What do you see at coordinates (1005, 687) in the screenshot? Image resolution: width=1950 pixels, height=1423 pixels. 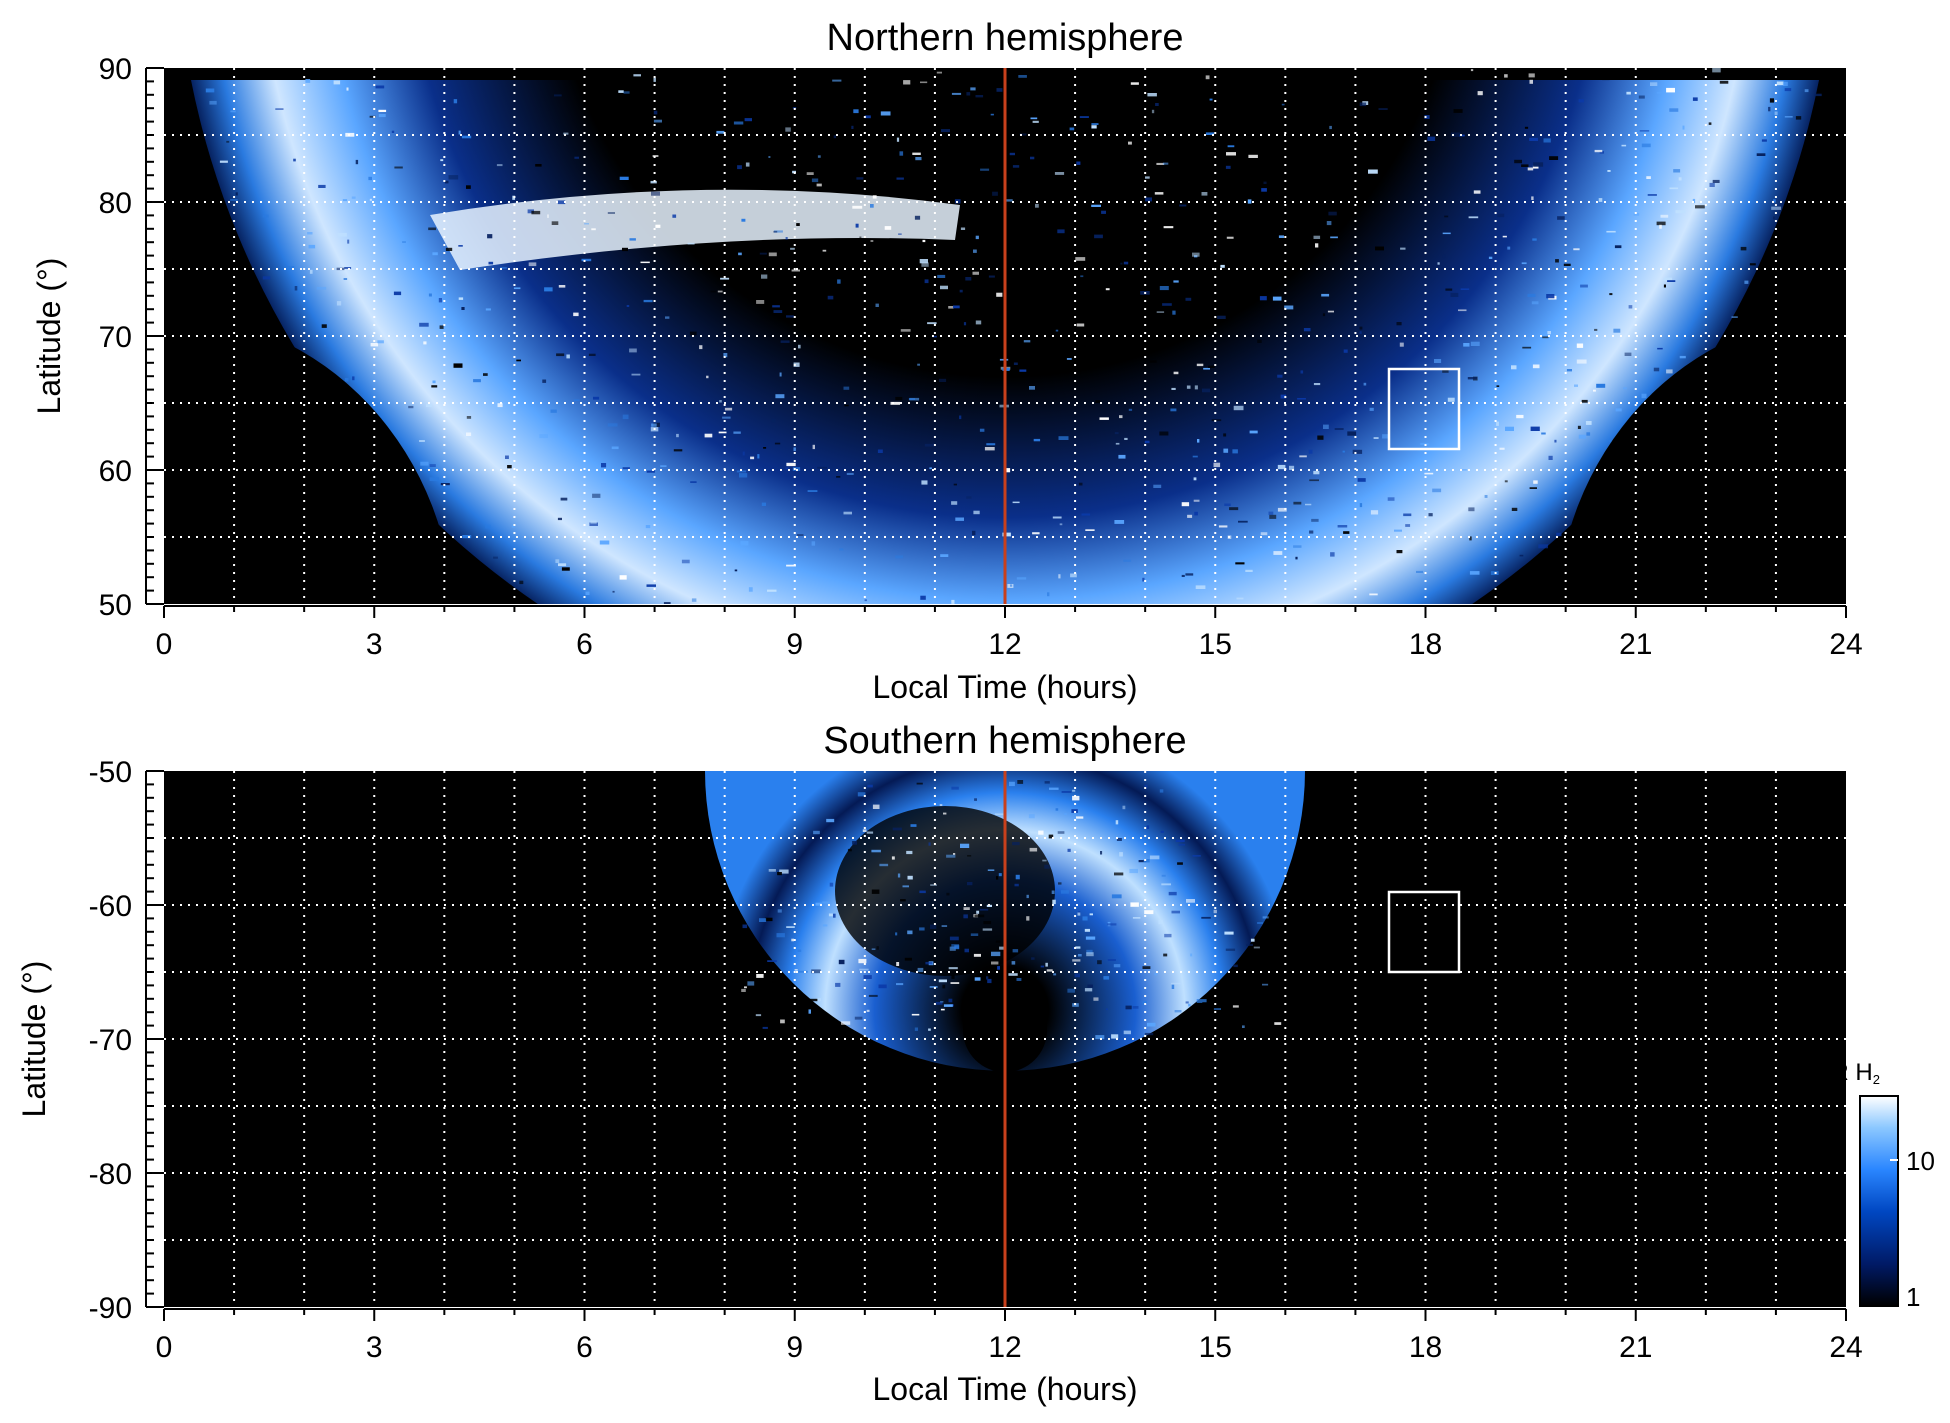 I see `north-xlabel: Local Time (hours)` at bounding box center [1005, 687].